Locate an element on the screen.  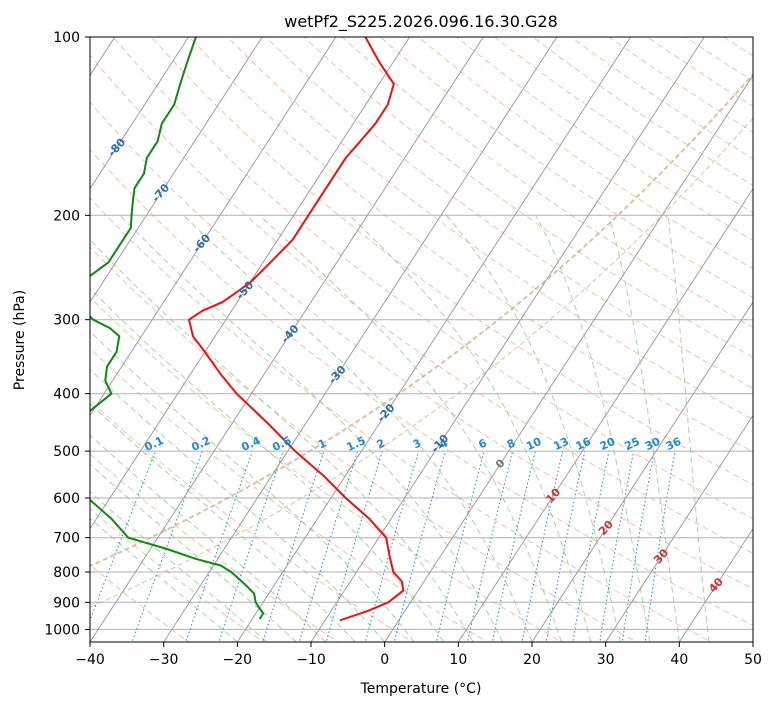
x-tick-label: −40 is located at coordinates (90, 660).